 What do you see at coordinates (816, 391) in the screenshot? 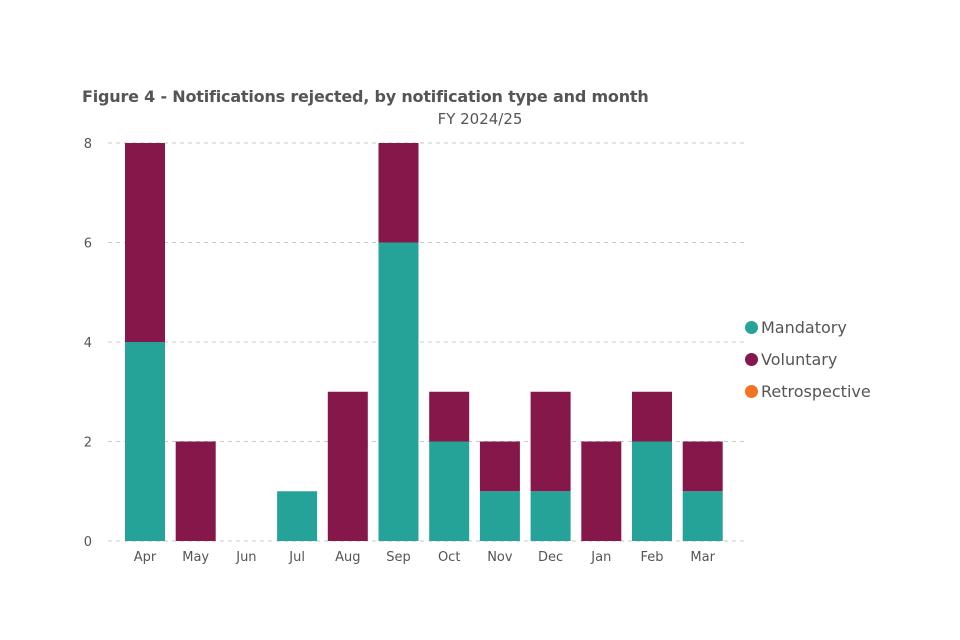
I see `legend-label: Retrospective` at bounding box center [816, 391].